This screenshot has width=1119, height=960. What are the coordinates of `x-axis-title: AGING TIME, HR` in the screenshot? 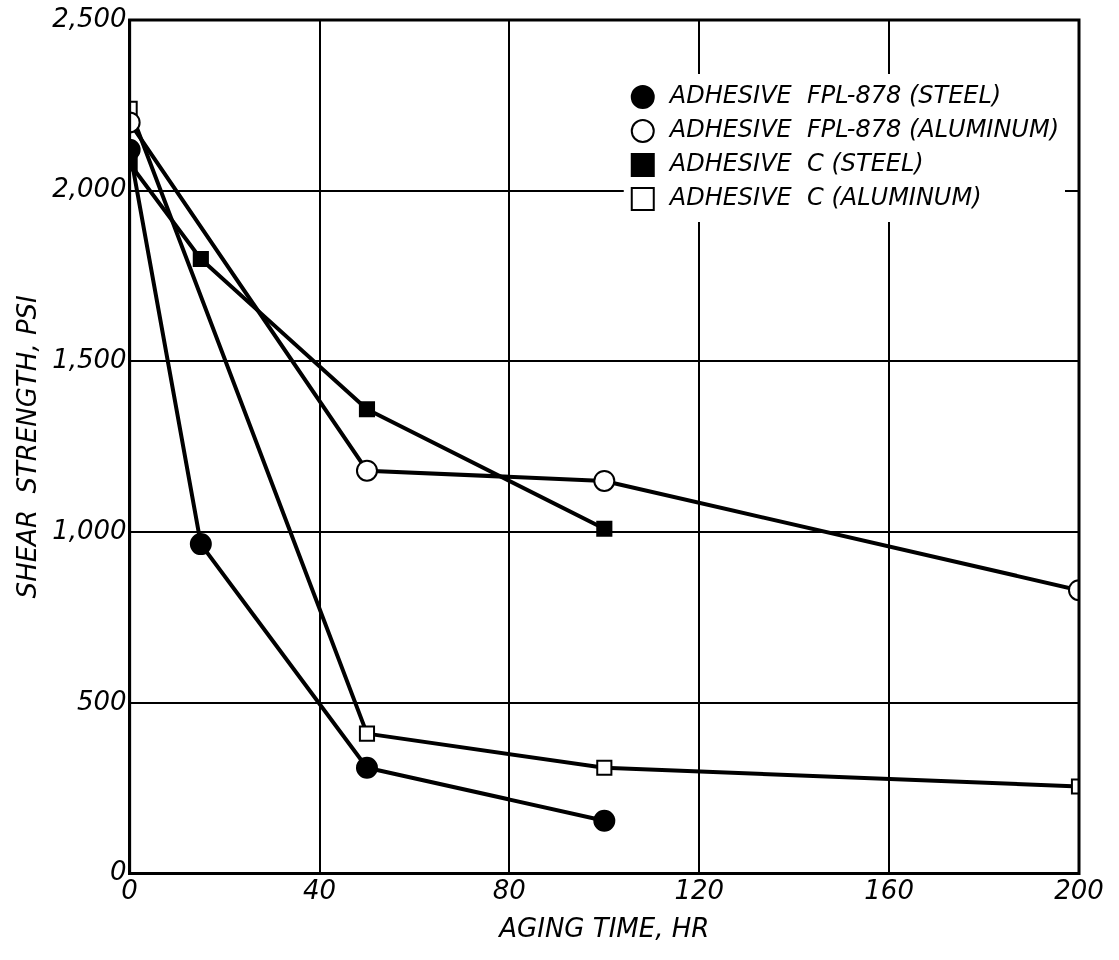 It's located at (603, 928).